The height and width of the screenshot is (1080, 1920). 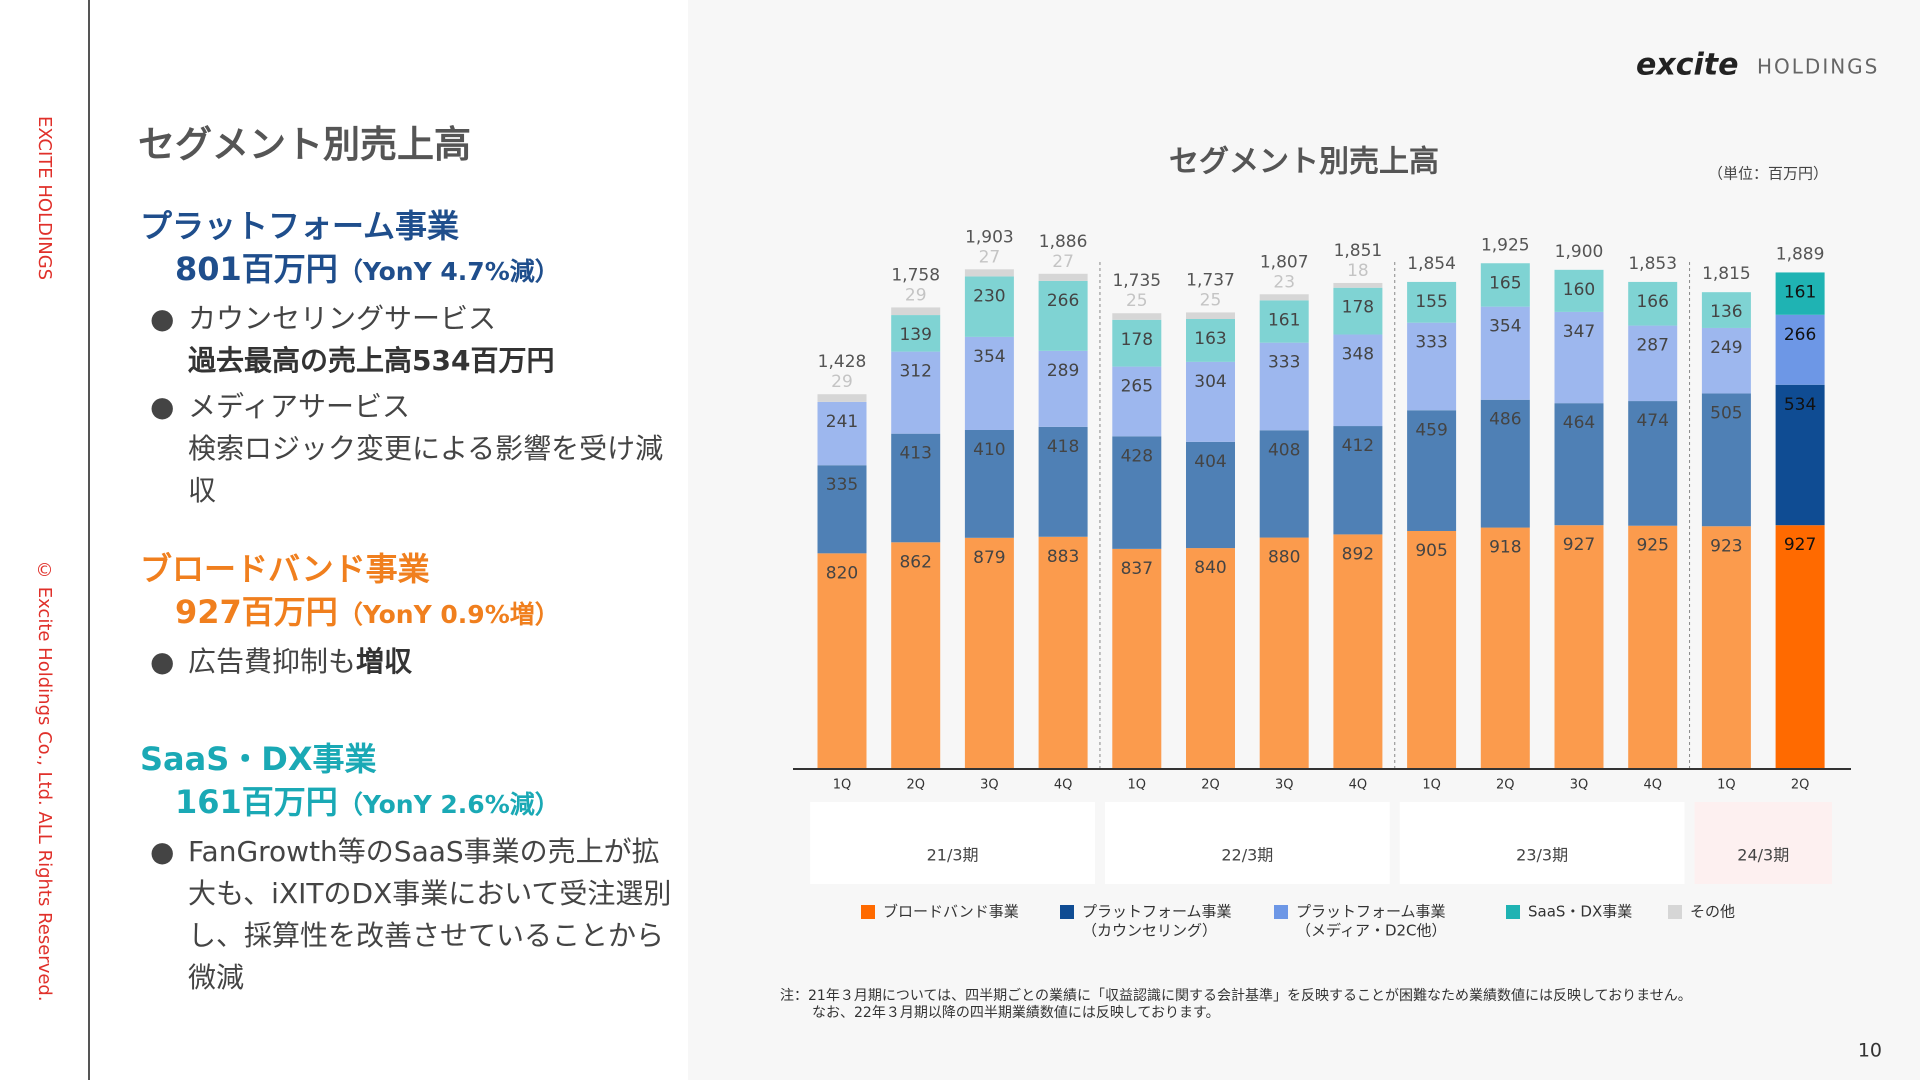 What do you see at coordinates (448, 271) in the screenshot?
I see `segment-change: （YonY 4.7%減）` at bounding box center [448, 271].